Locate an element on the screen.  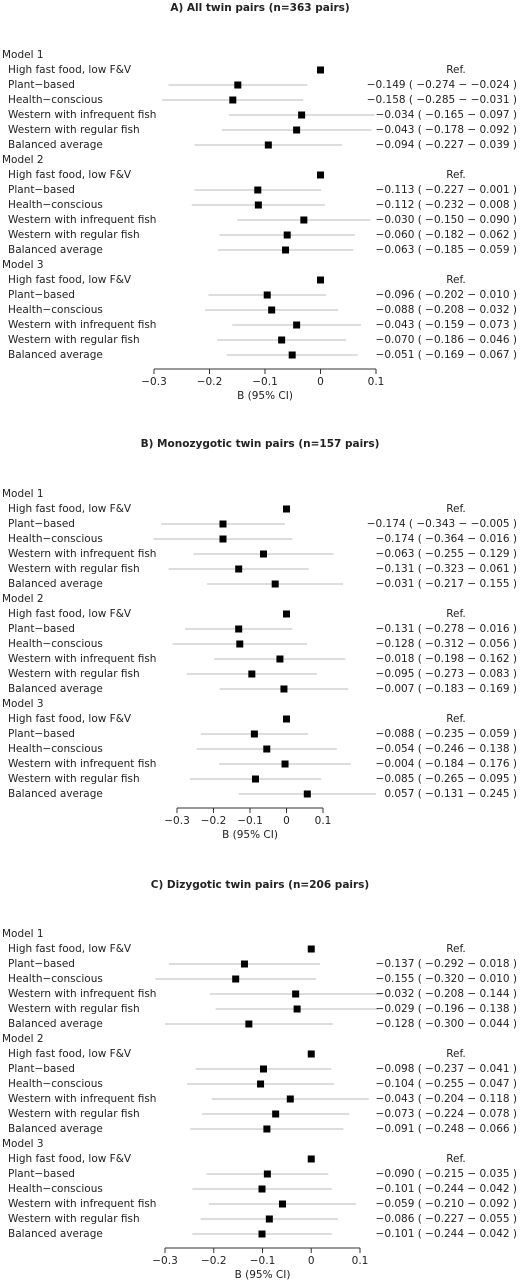
estimate-label: −0.018 ( −0.198 − 0.162 ) is located at coordinates (446, 659).